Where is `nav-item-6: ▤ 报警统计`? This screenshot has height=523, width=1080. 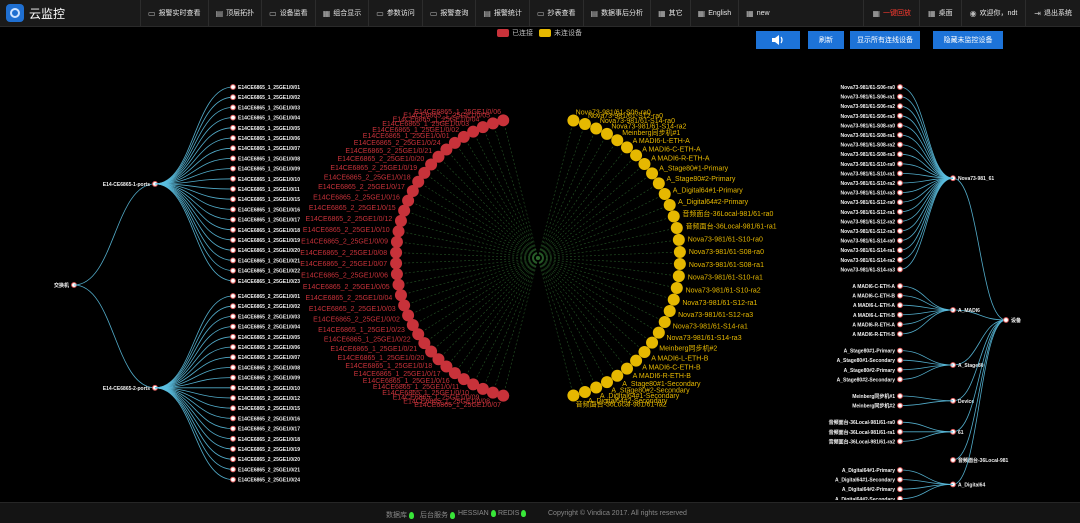 nav-item-6: ▤ 报警统计 is located at coordinates (502, 13).